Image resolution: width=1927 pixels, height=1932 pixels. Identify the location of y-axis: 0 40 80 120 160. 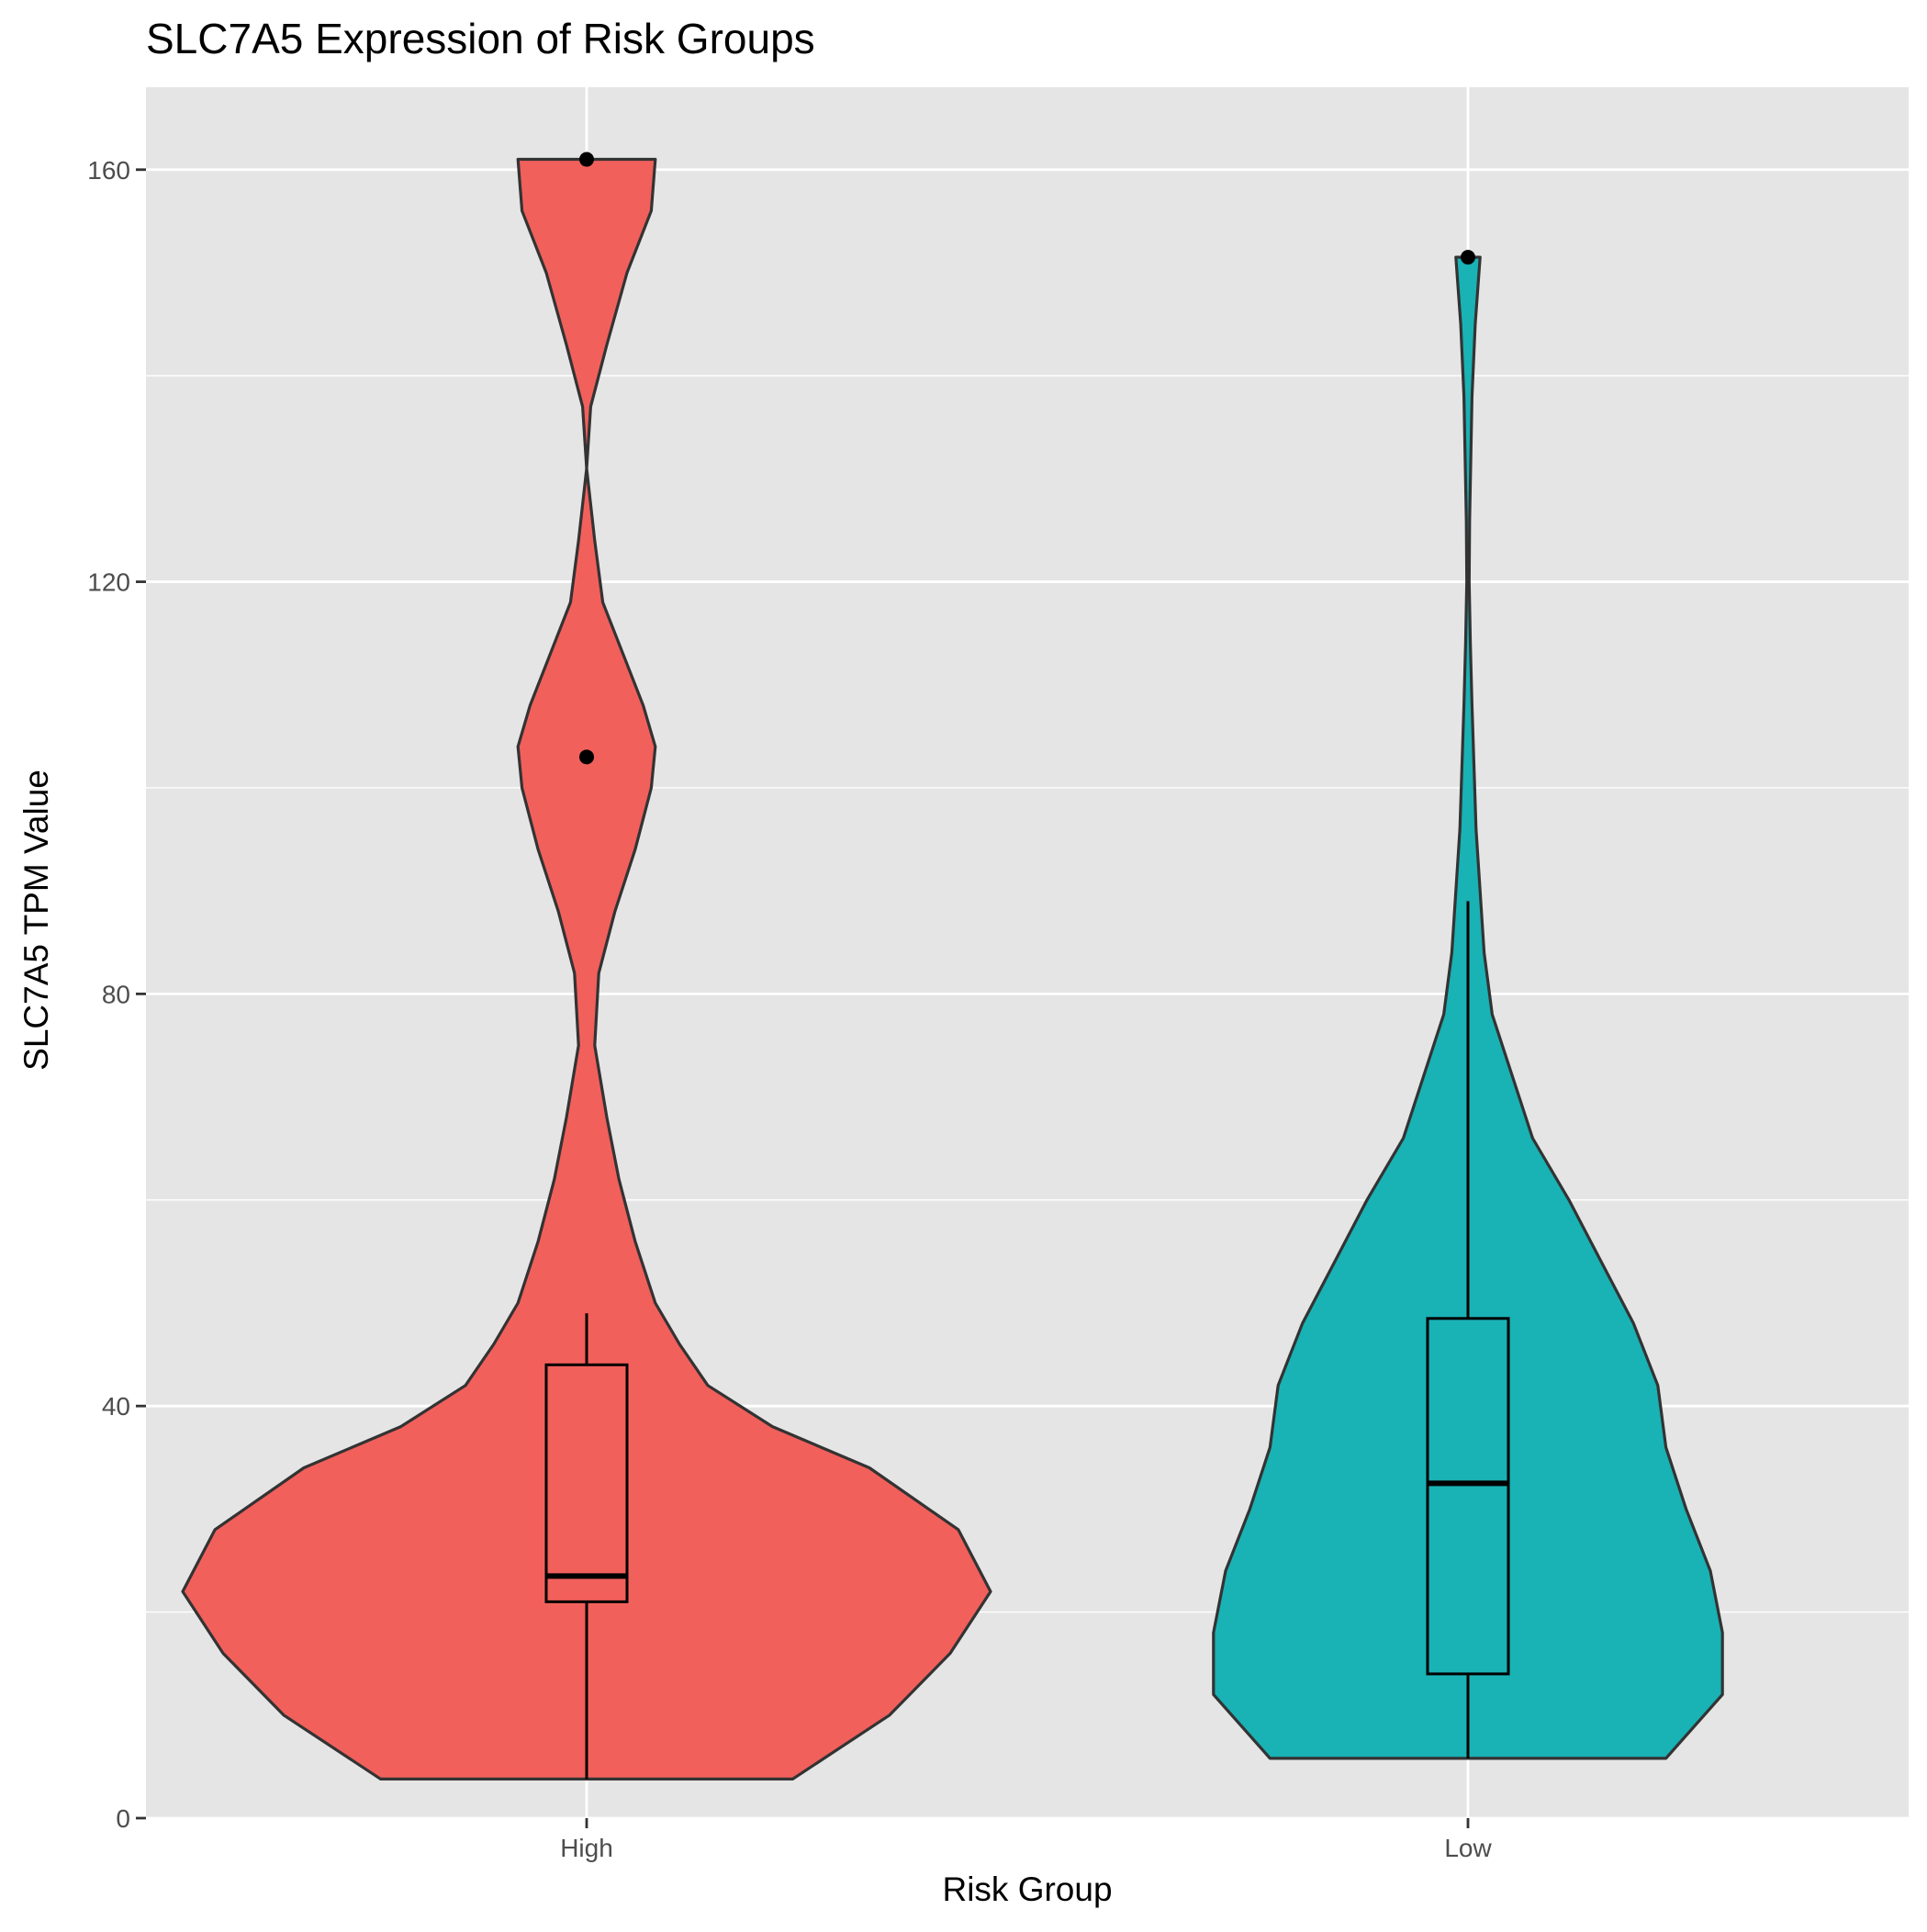
(116, 994).